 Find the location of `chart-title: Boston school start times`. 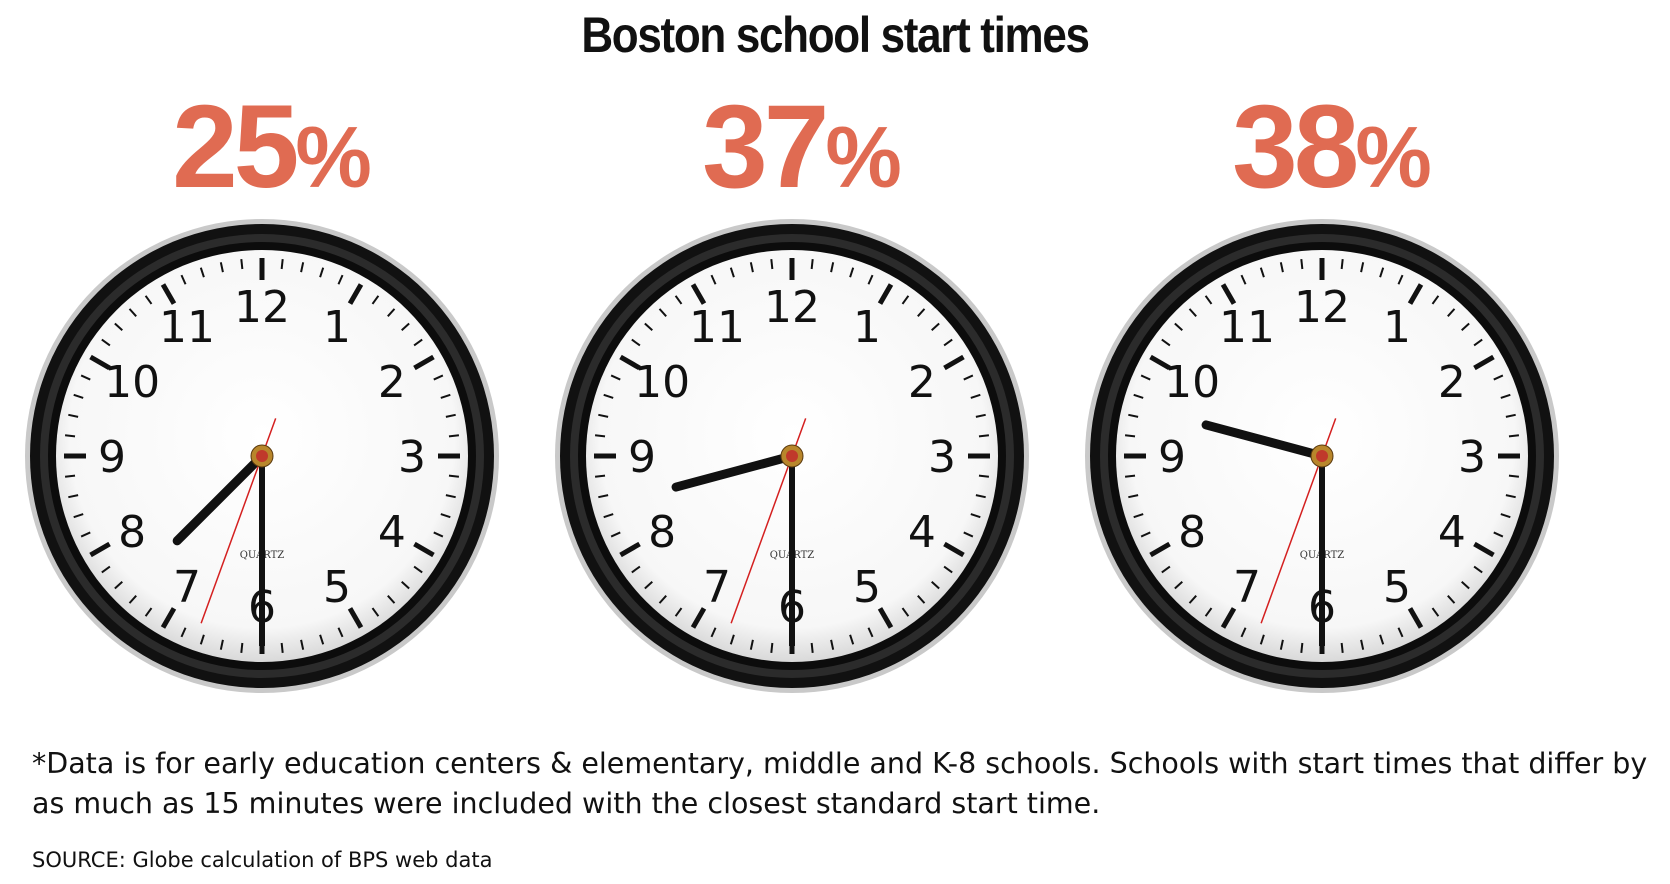

chart-title: Boston school start times is located at coordinates (835, 35).